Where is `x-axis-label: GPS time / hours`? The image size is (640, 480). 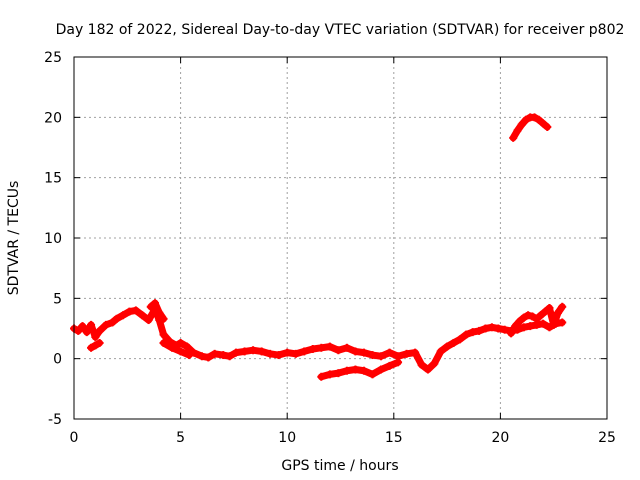 x-axis-label: GPS time / hours is located at coordinates (339, 466).